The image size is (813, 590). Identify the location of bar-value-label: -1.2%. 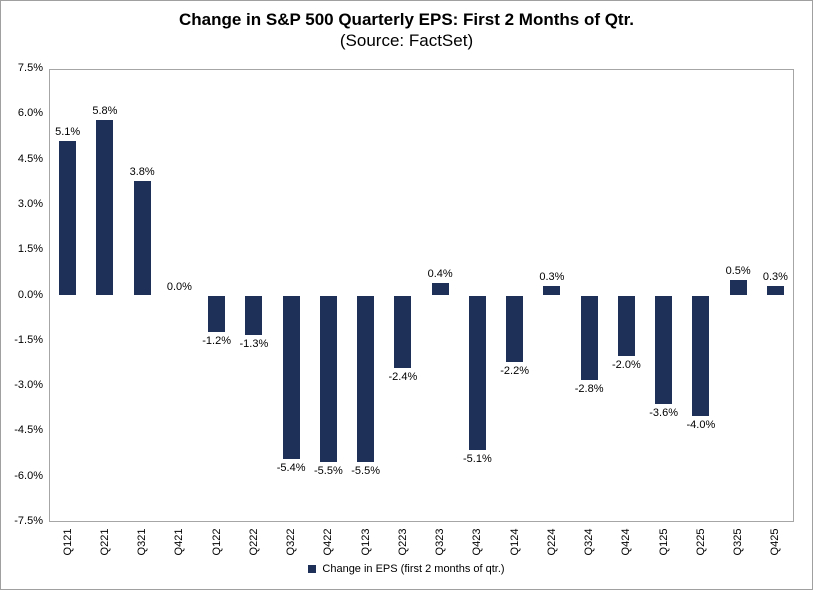
(216, 340).